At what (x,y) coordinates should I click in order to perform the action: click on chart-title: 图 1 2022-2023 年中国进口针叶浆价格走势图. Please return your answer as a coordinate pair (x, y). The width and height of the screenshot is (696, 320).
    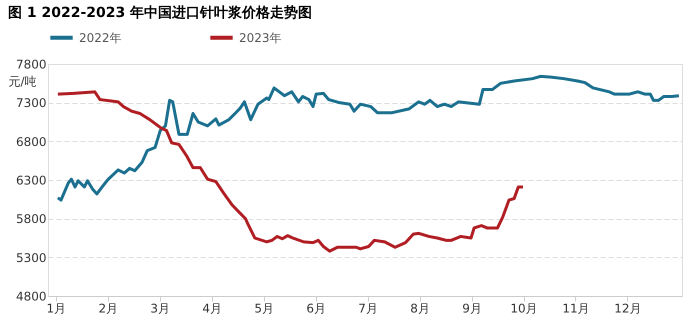
    Looking at the image, I should click on (160, 13).